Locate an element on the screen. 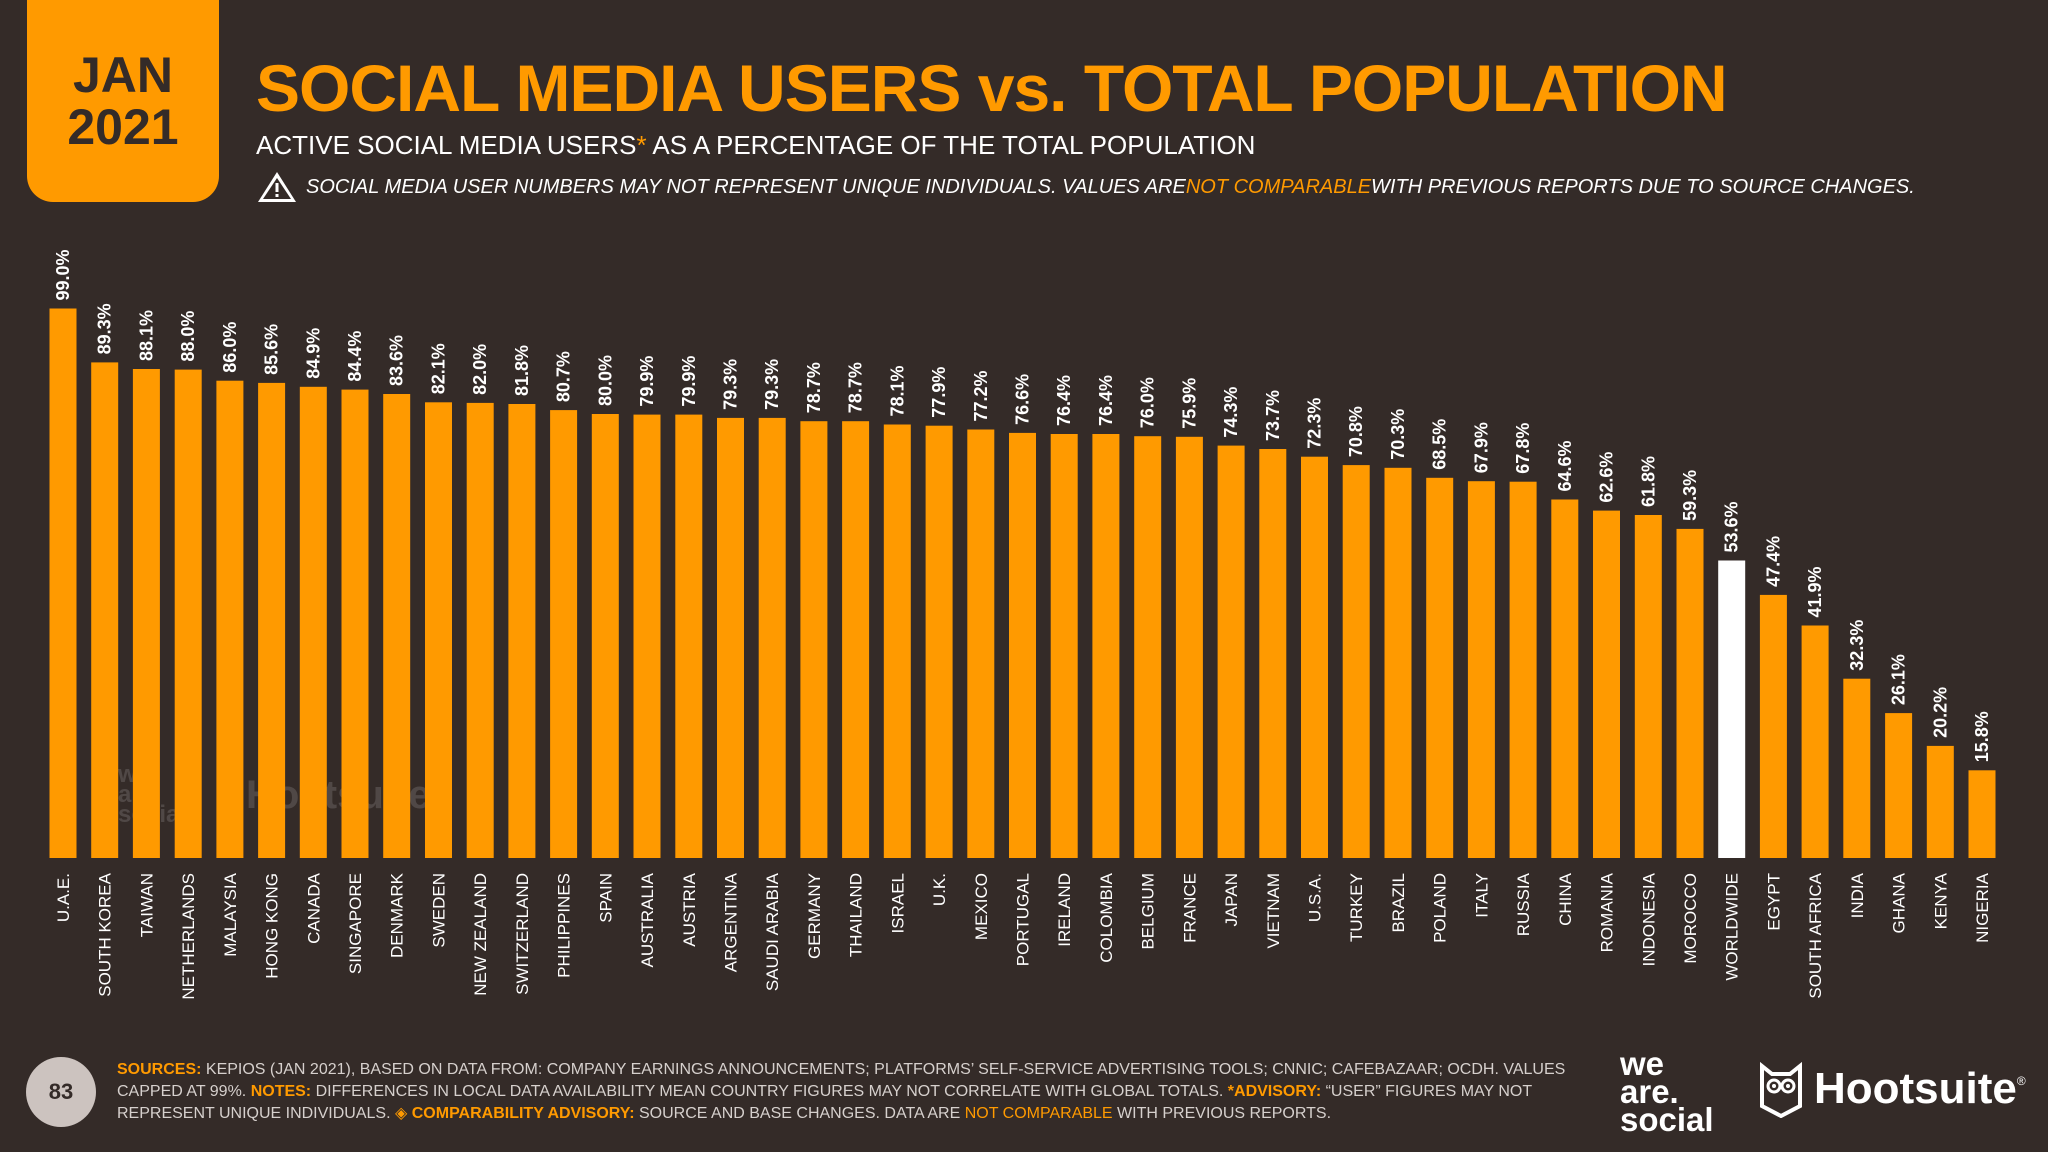 This screenshot has height=1152, width=2048. bar-india is located at coordinates (1857, 768).